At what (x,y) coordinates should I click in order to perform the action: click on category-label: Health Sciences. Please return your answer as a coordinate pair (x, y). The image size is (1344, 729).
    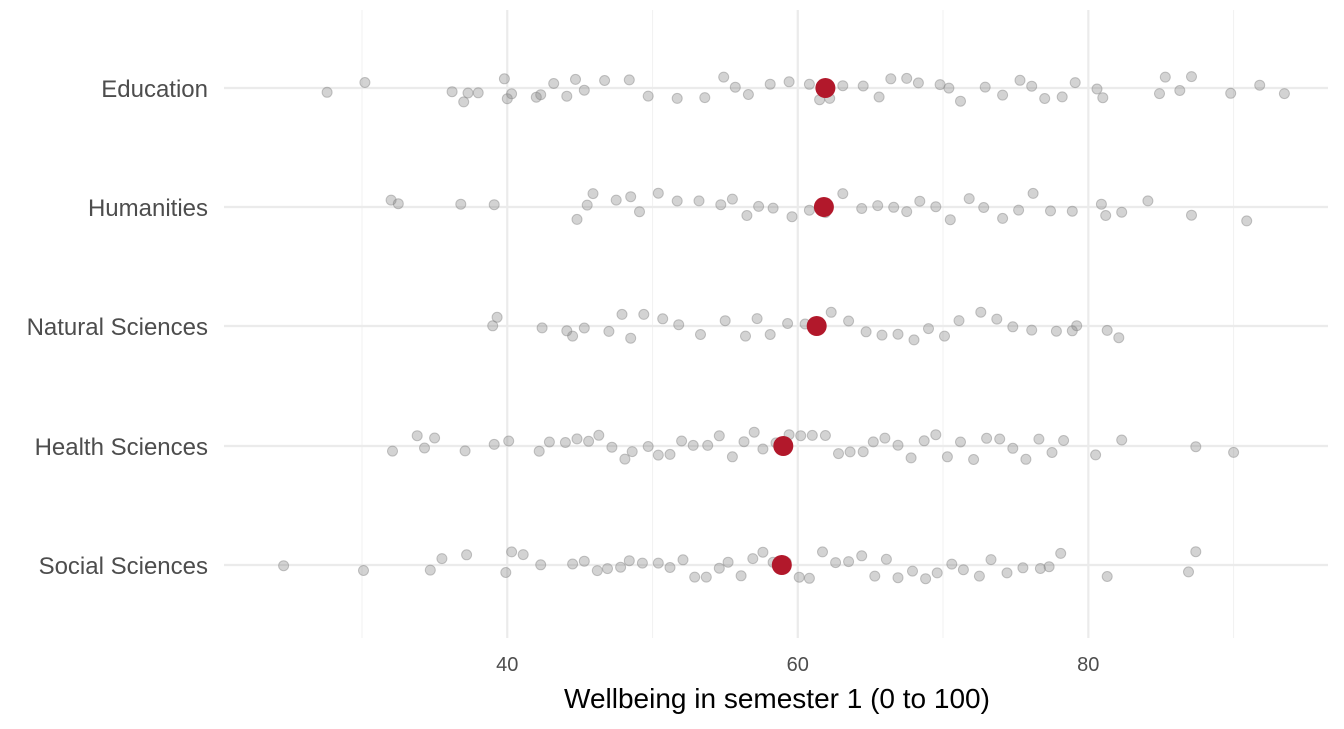
    Looking at the image, I should click on (121, 447).